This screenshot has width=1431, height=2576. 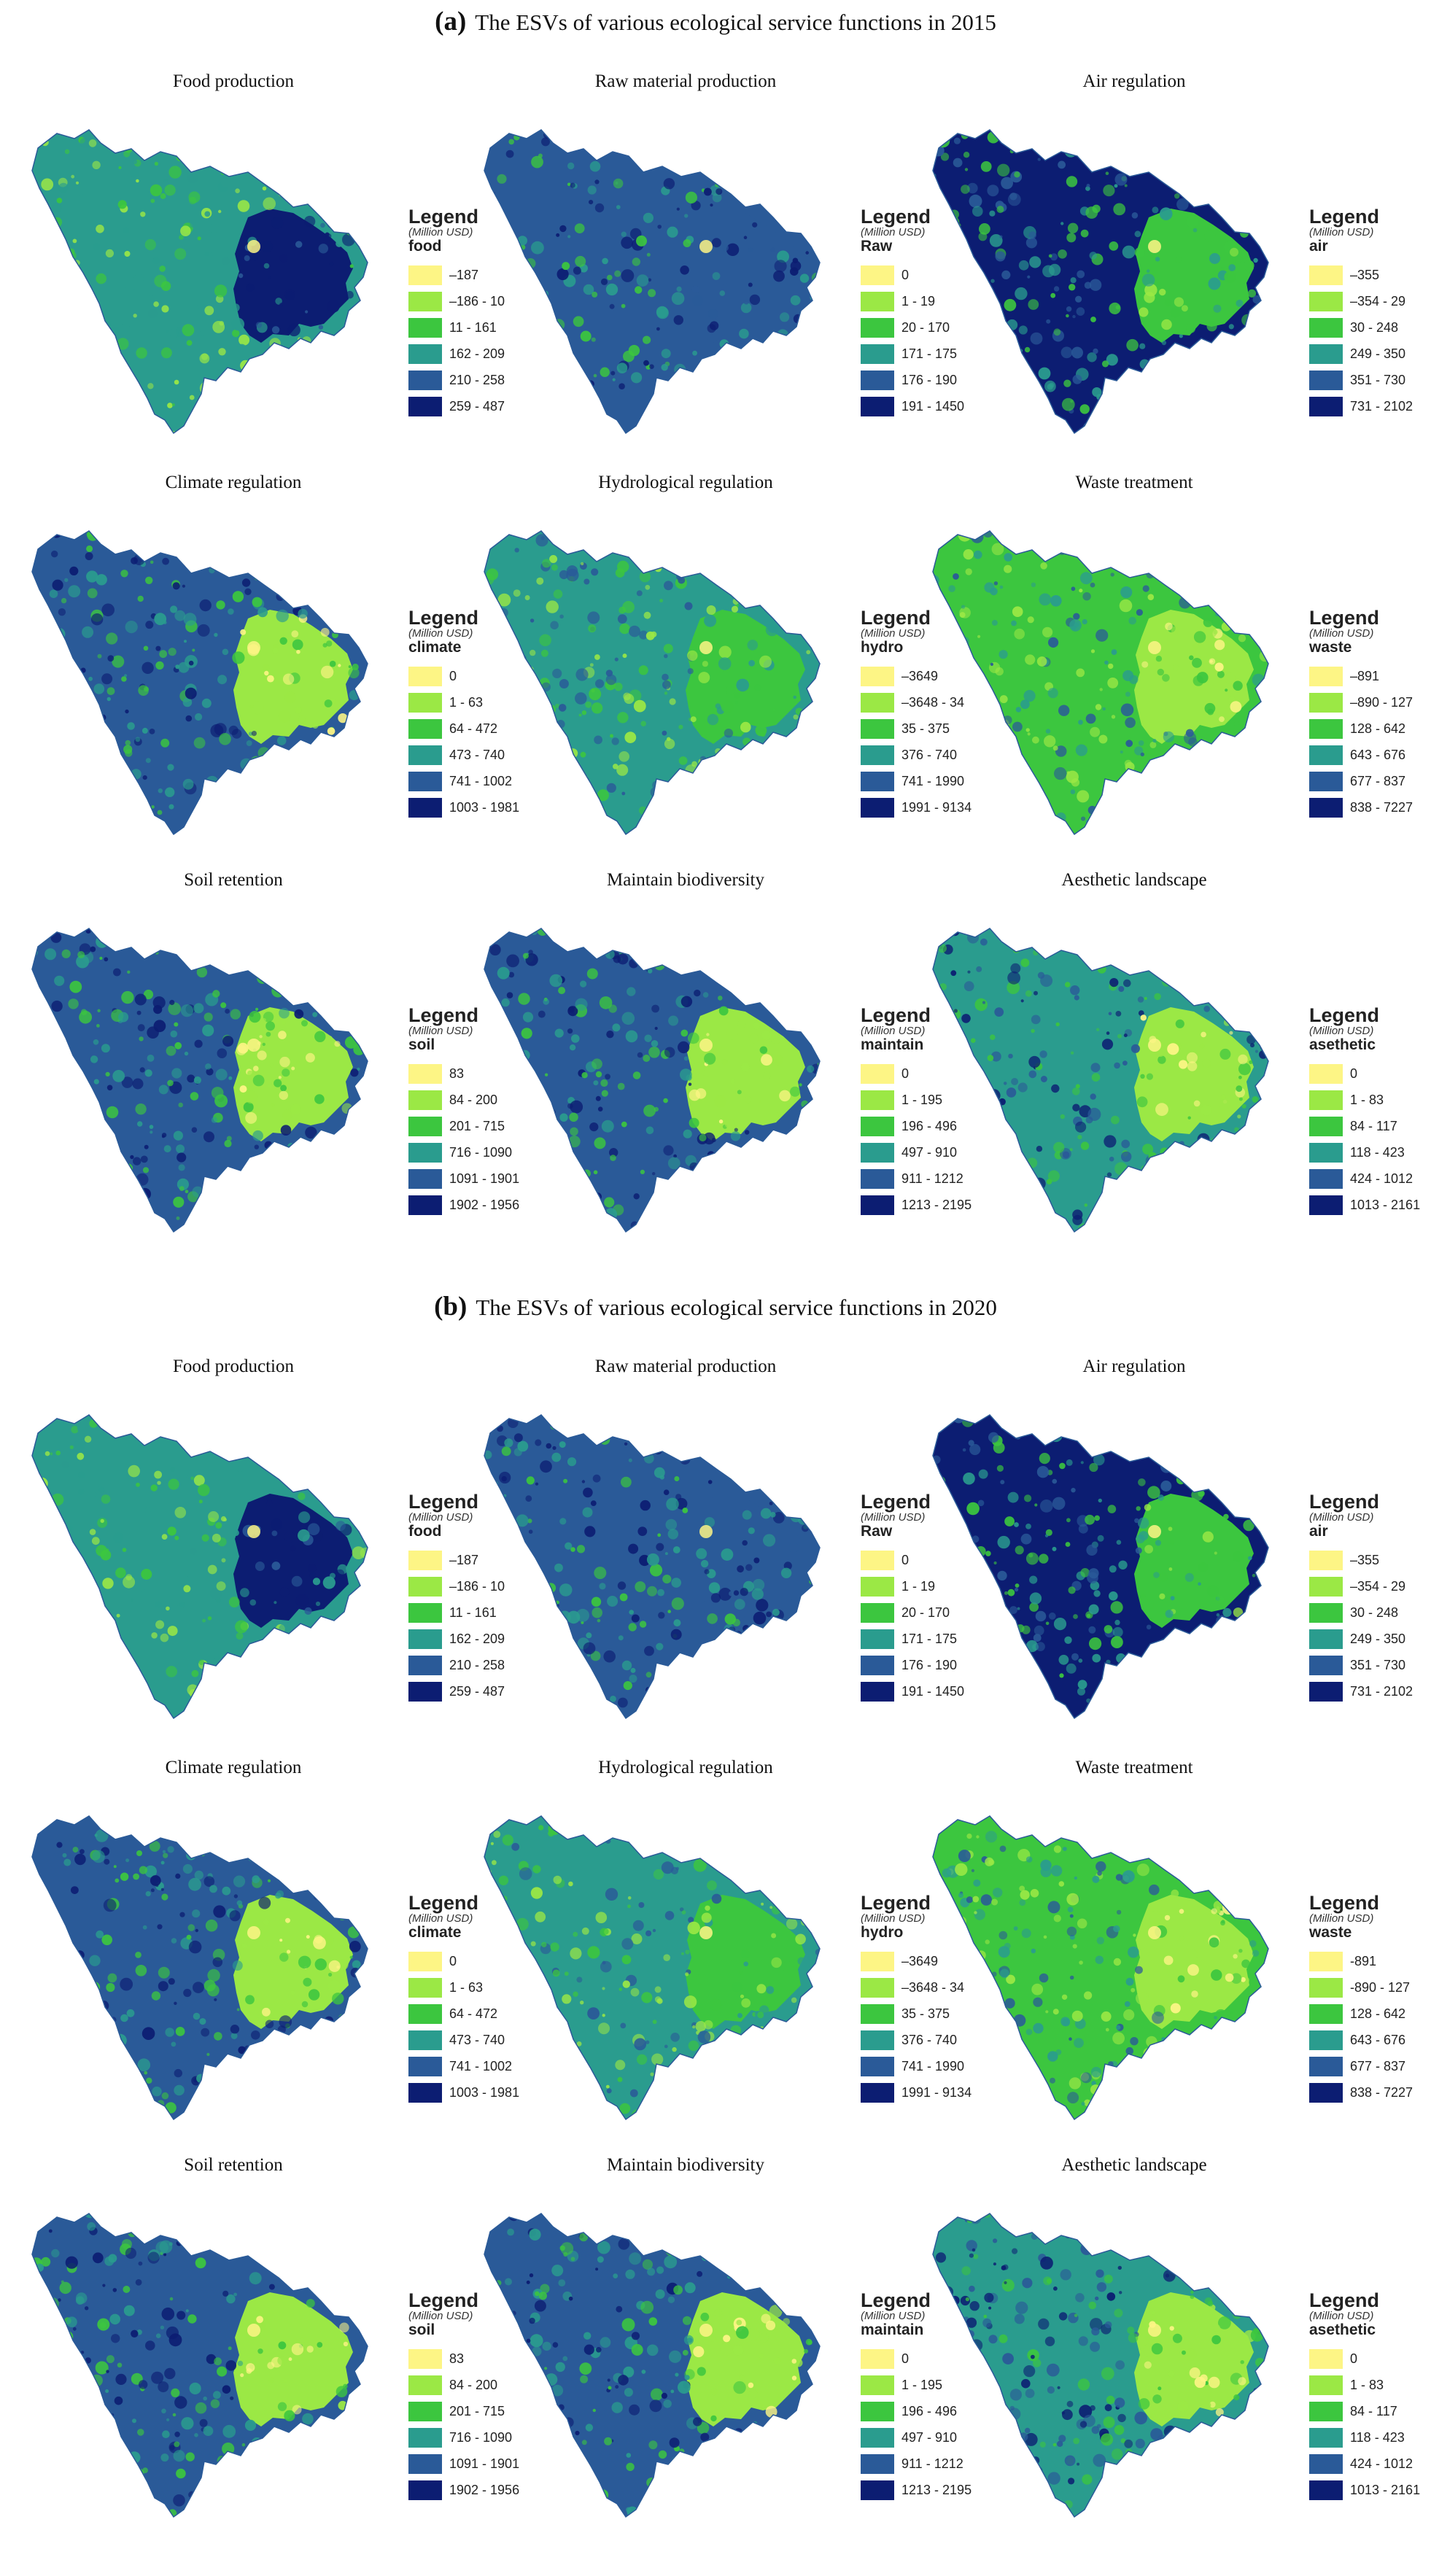 What do you see at coordinates (1365, 275) in the screenshot?
I see `legend-range-label: –355` at bounding box center [1365, 275].